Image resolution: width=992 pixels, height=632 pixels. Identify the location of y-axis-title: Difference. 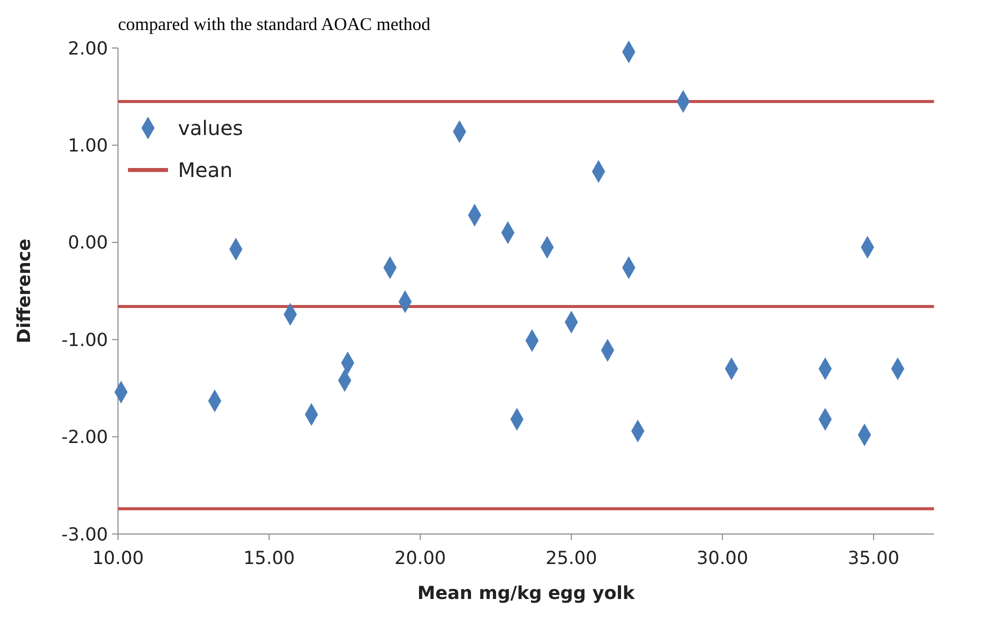
(24, 291).